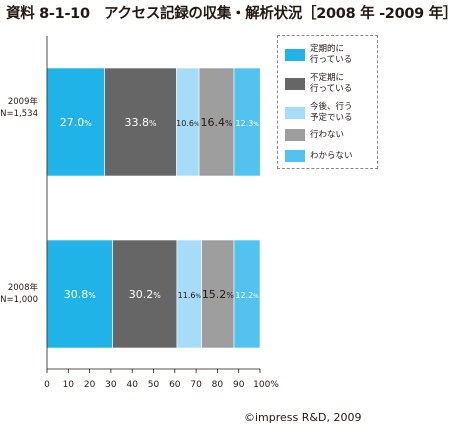 The height and width of the screenshot is (432, 450). I want to click on data-label-0-2: 10.6%, so click(188, 123).